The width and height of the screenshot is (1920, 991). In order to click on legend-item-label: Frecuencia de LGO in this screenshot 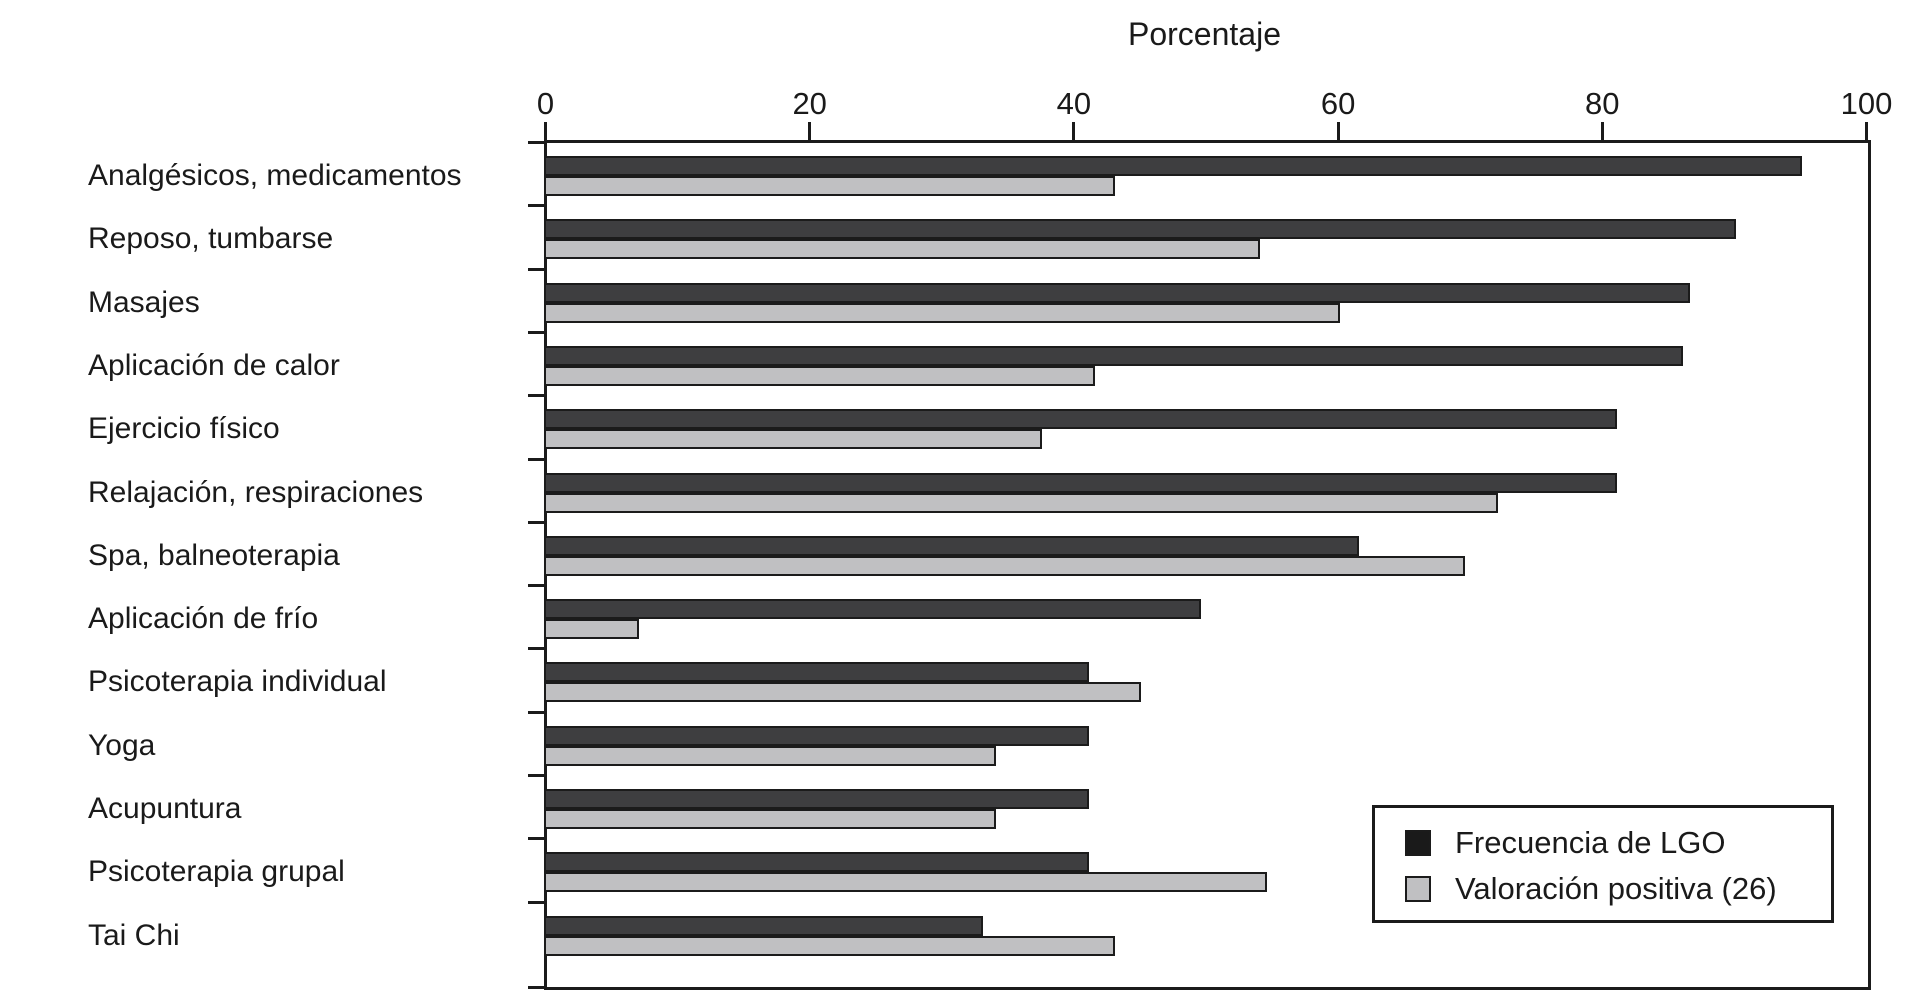, I will do `click(1590, 842)`.